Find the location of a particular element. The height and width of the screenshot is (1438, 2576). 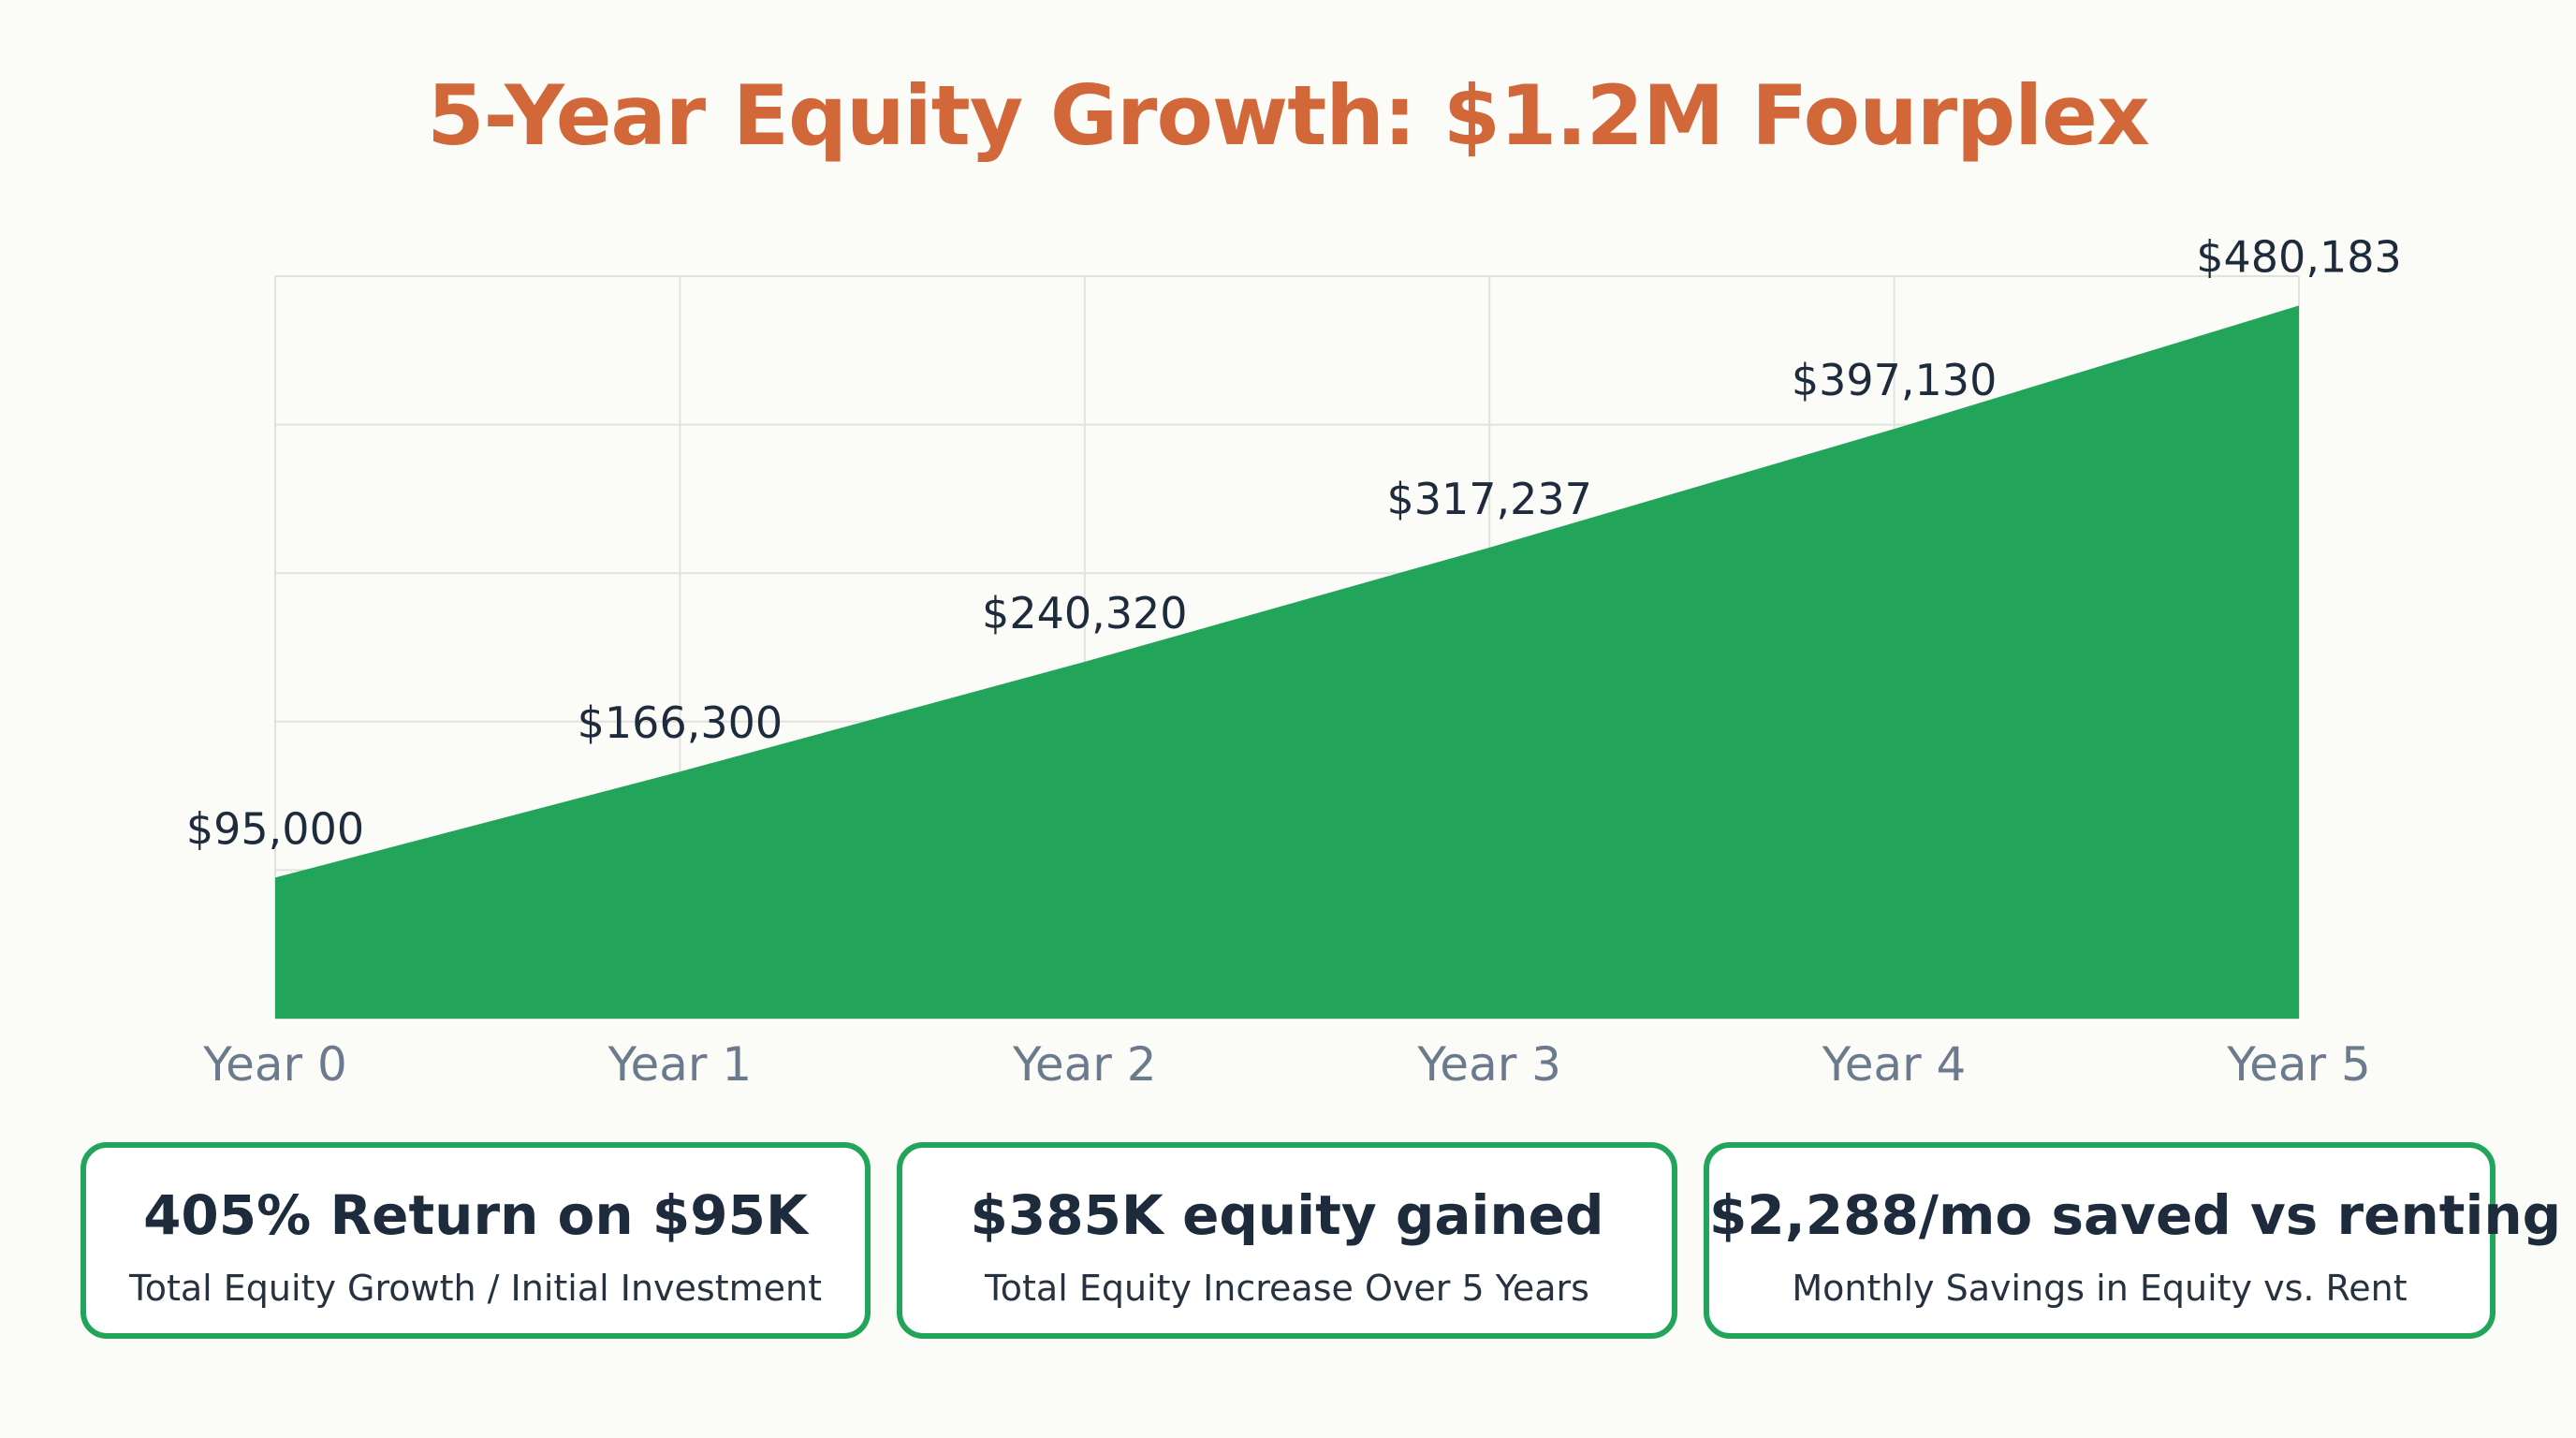

card-headline: 405% Return on $95K is located at coordinates (475, 1215).